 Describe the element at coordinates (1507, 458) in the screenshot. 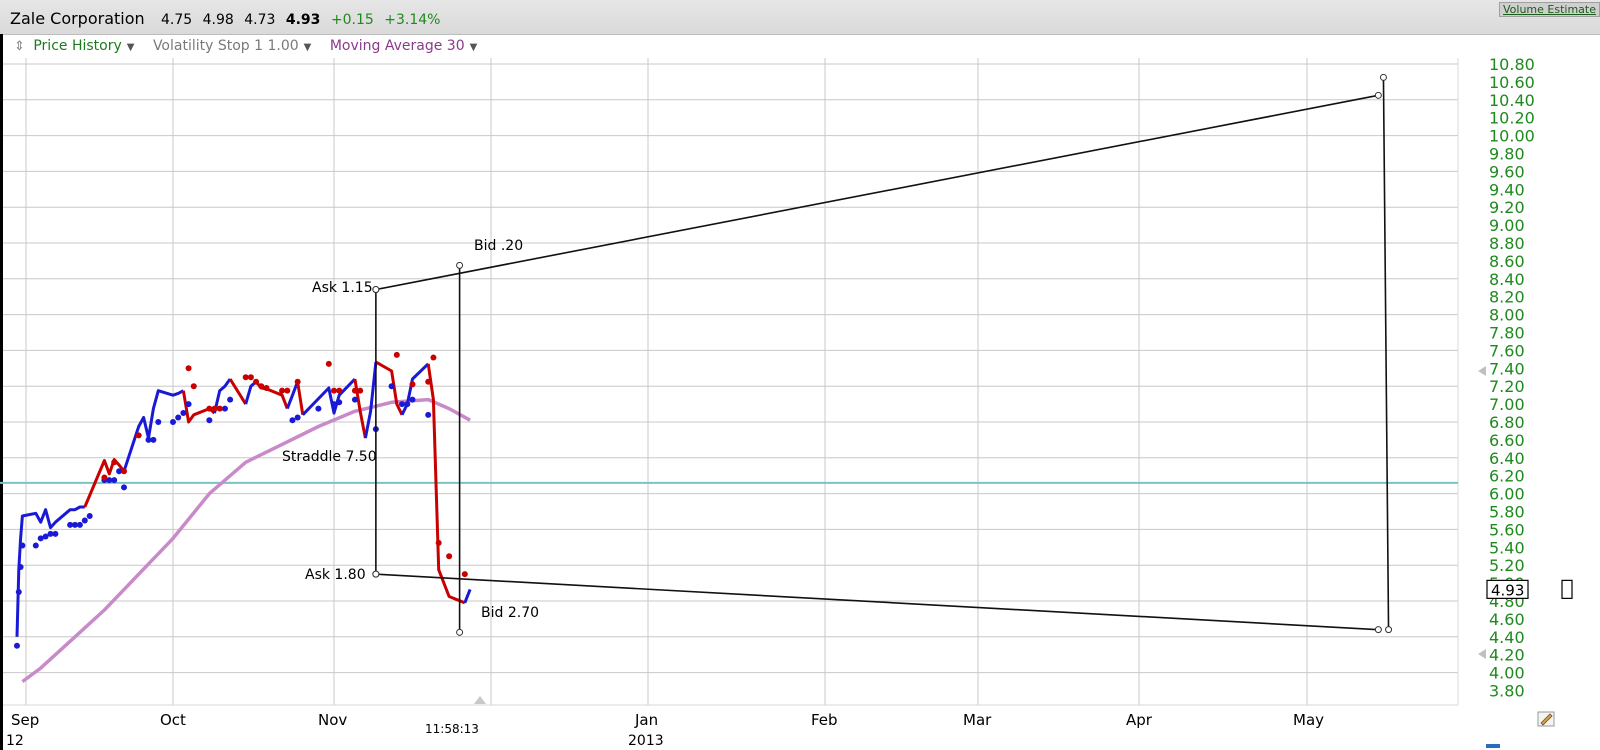

I see `y-tick-label: 6.40` at that location.